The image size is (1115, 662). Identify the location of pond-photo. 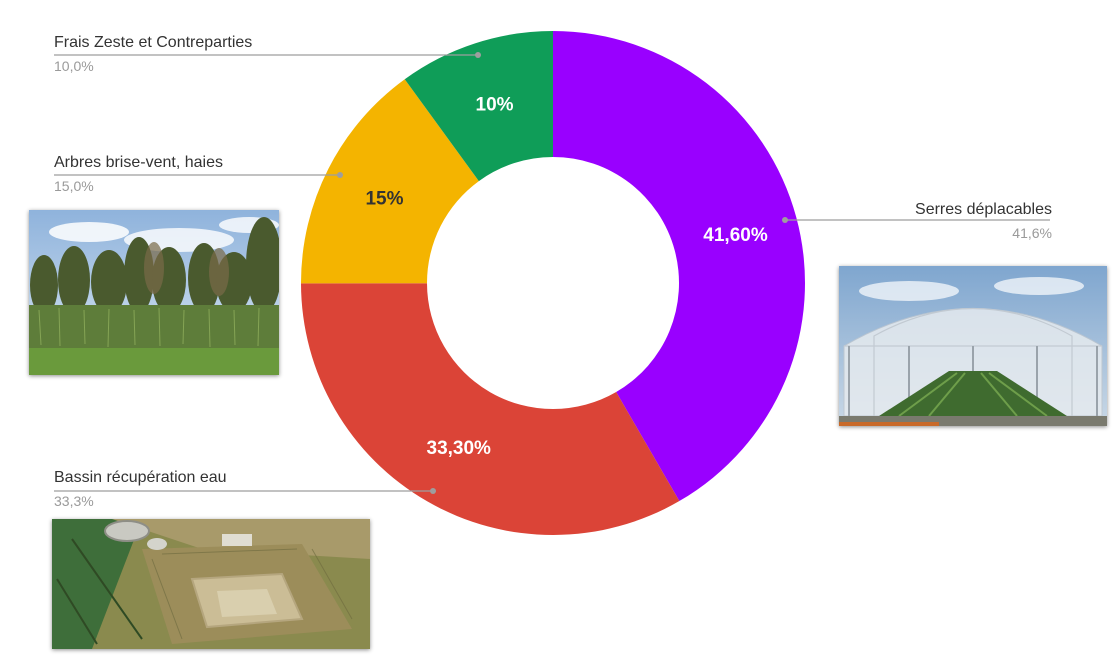
(211, 584).